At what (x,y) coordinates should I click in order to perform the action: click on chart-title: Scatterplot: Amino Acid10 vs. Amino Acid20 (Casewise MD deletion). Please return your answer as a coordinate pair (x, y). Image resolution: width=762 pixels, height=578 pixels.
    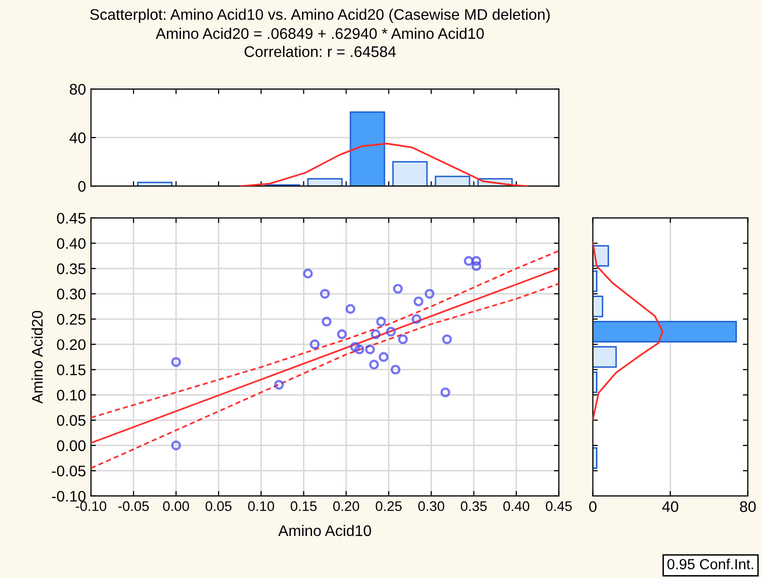
    Looking at the image, I should click on (320, 15).